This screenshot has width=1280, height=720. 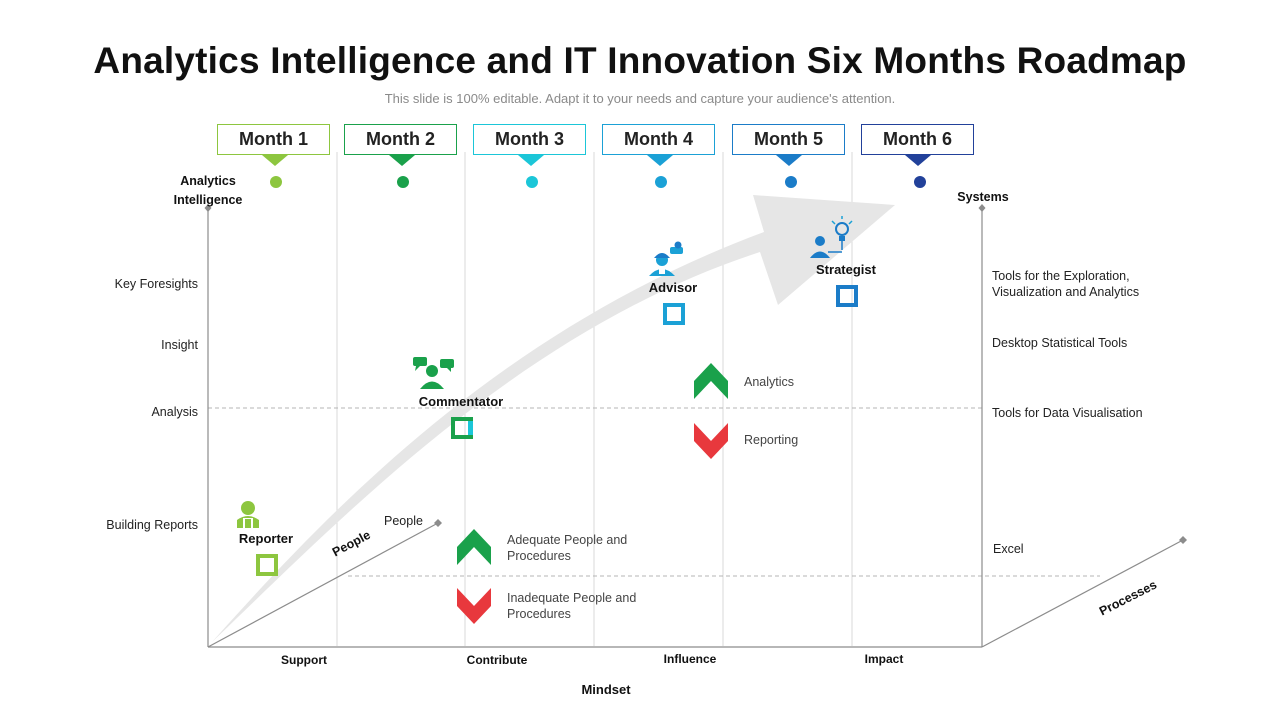 I want to click on left-axis-title-line1: Analytics, so click(x=208, y=181).